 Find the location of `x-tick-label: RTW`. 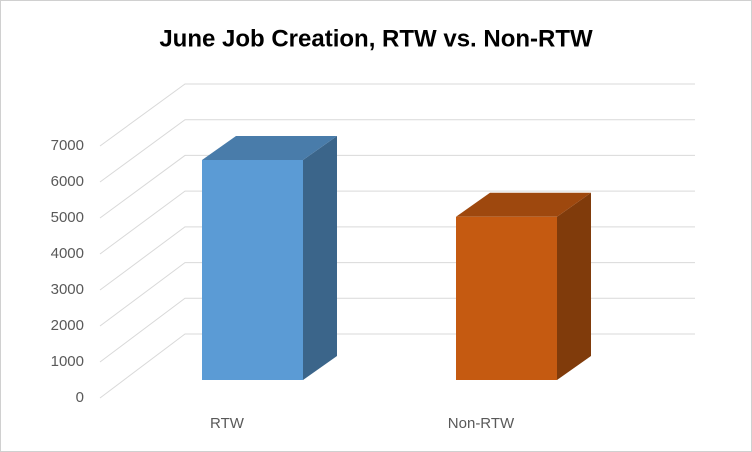

x-tick-label: RTW is located at coordinates (227, 423).